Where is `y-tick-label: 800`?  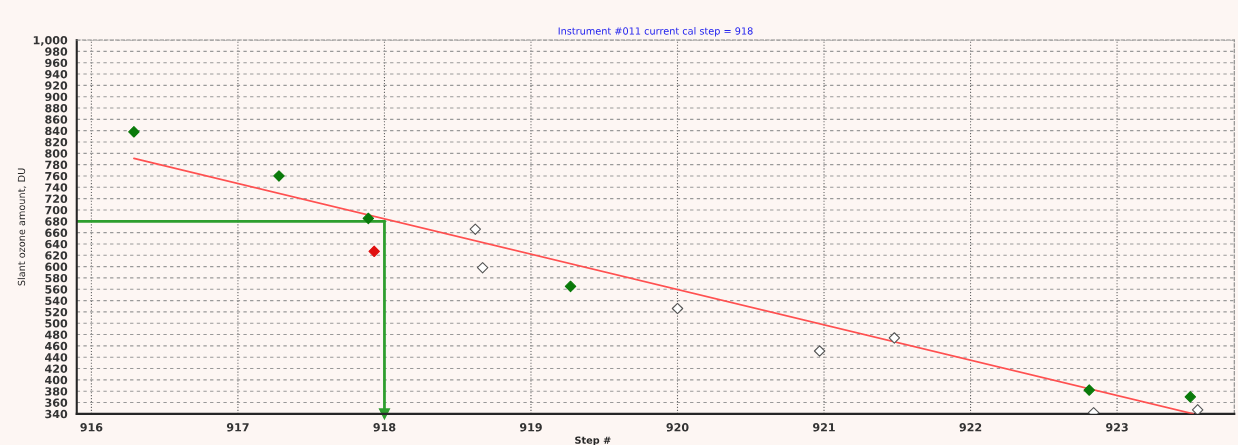
y-tick-label: 800 is located at coordinates (56, 153).